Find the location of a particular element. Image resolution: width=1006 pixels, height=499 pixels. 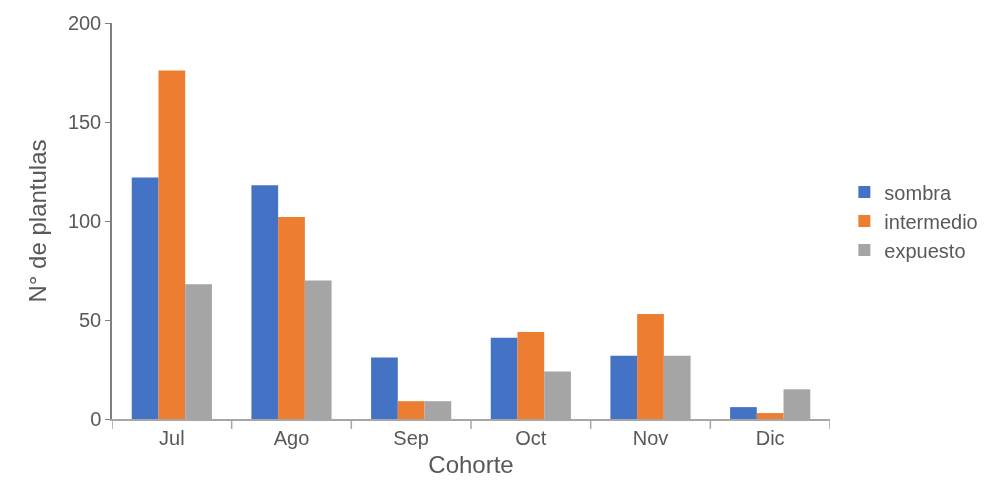

x-axis-title: Cohorte is located at coordinates (471, 464).